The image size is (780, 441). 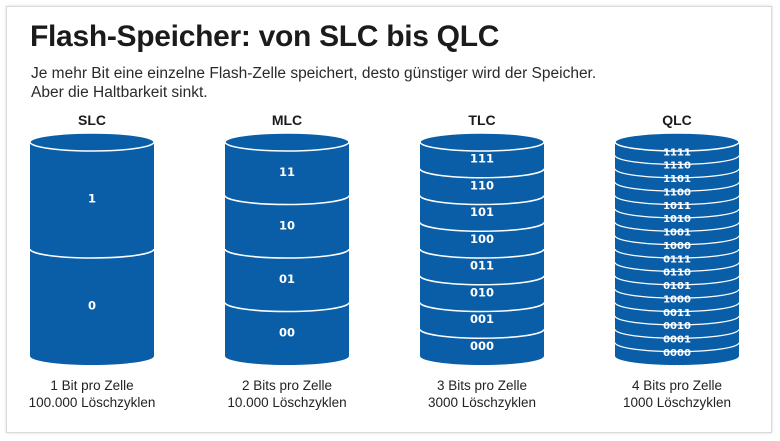 I want to click on cell-state-label: 000, so click(x=482, y=346).